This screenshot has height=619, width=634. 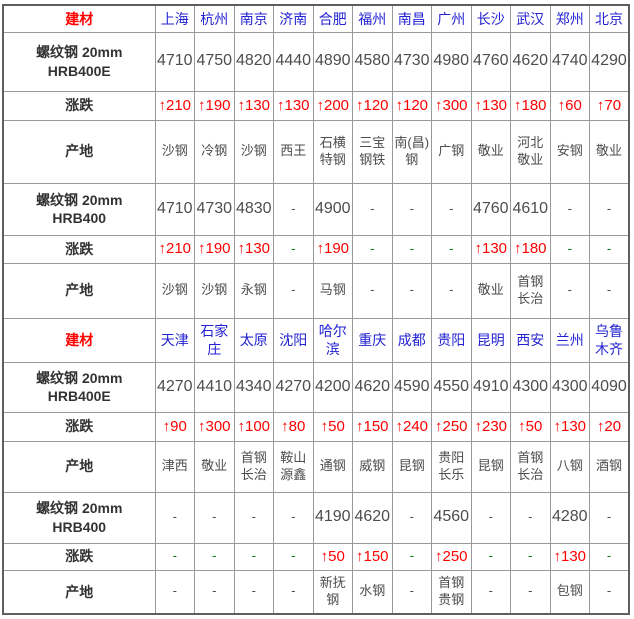 What do you see at coordinates (253, 426) in the screenshot?
I see `change-cell: ↑100` at bounding box center [253, 426].